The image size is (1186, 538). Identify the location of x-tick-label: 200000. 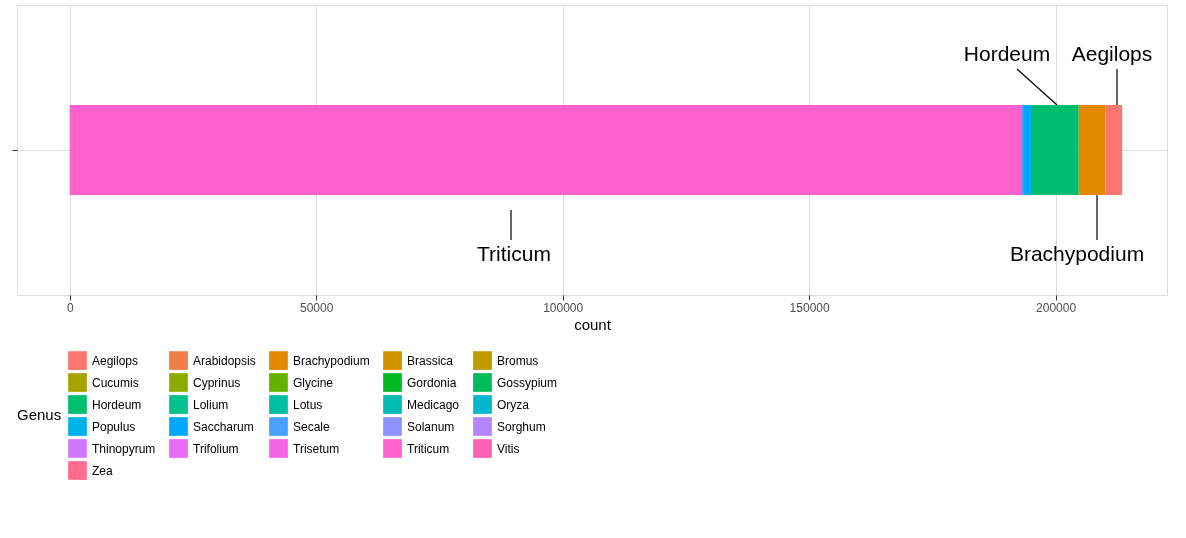
(1056, 307).